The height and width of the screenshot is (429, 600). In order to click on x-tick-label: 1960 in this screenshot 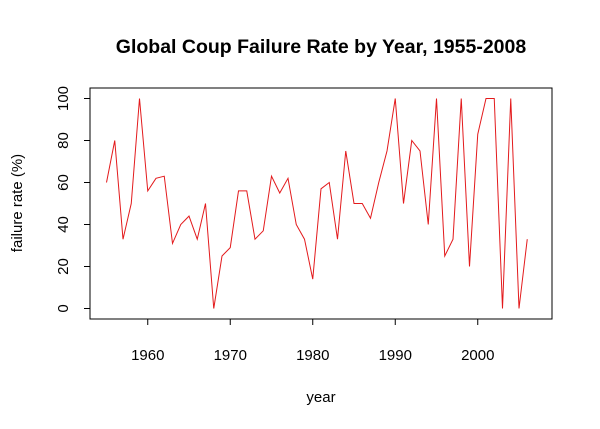, I will do `click(147, 355)`.